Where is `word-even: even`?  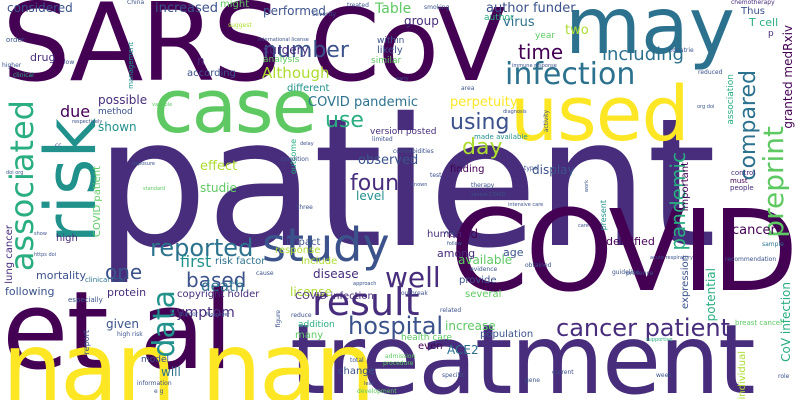 word-even: even is located at coordinates (430, 346).